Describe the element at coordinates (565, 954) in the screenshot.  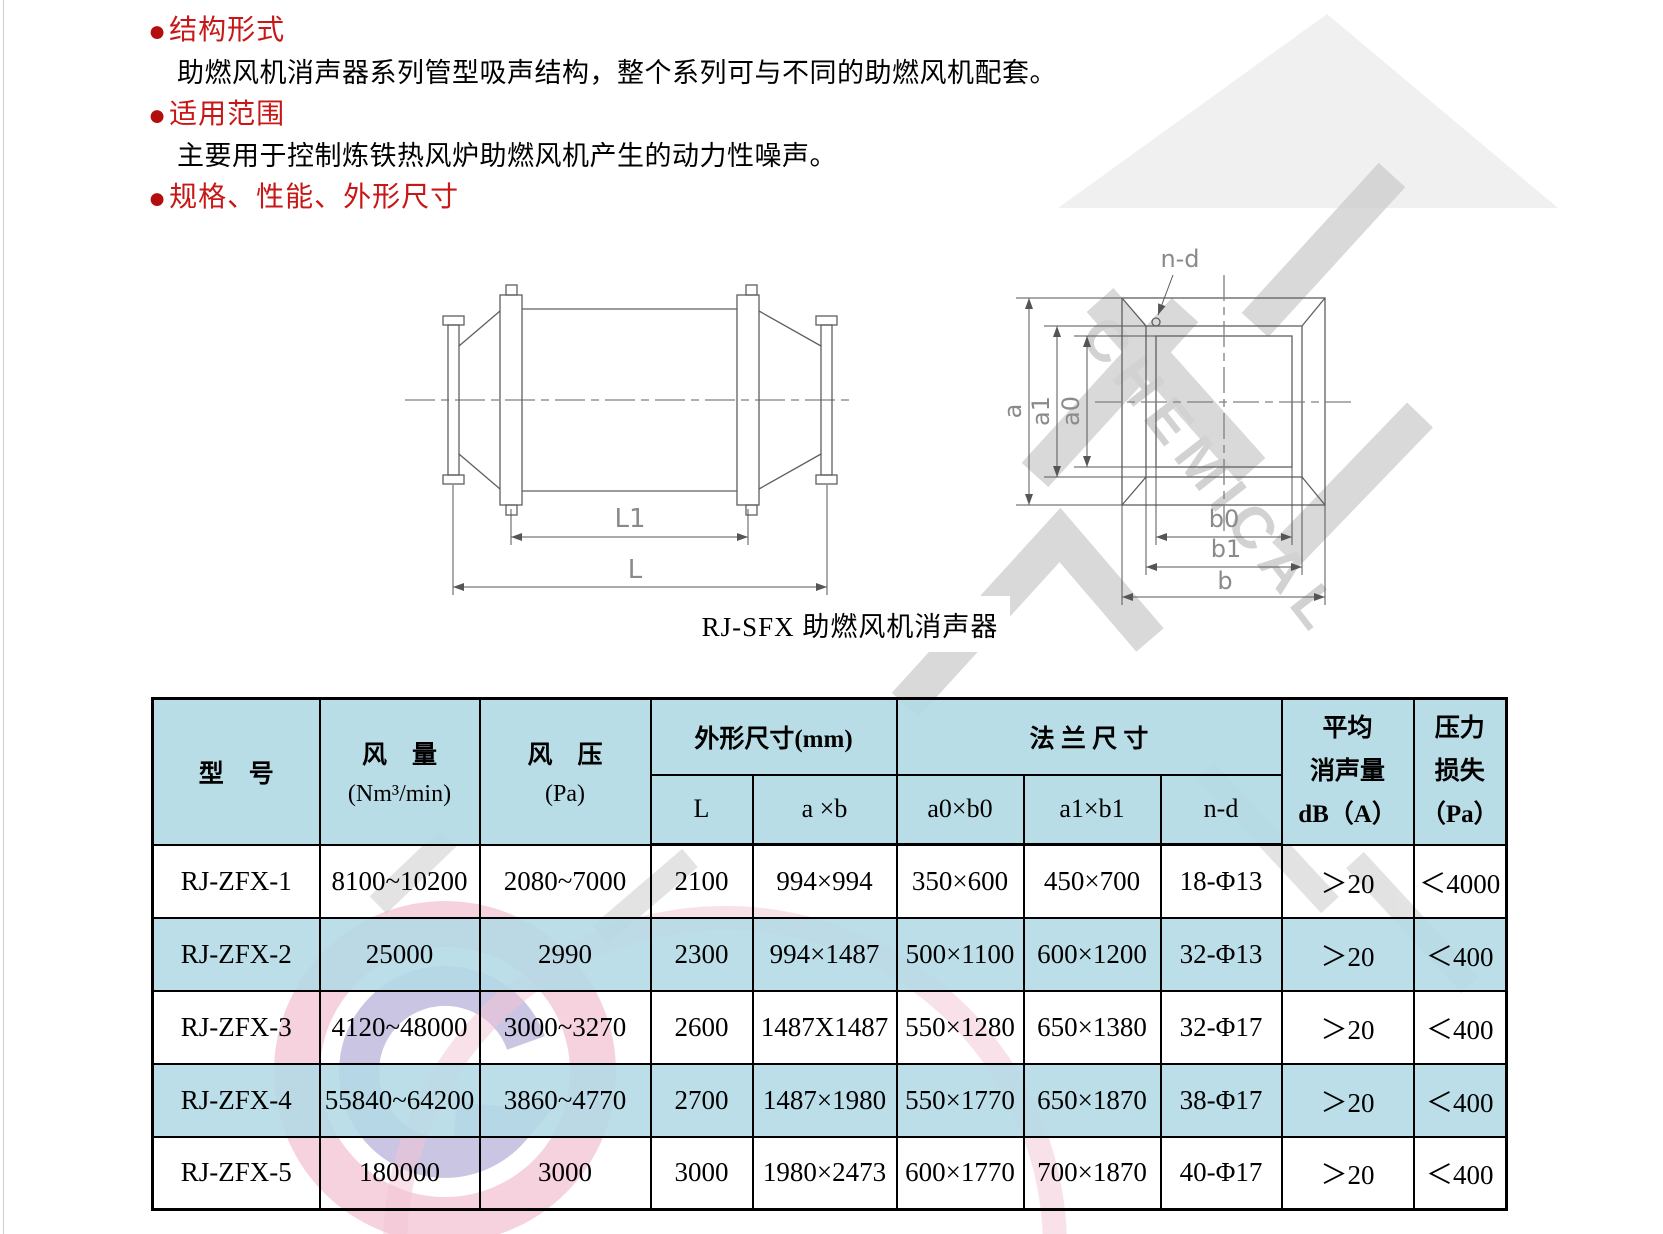
I see `table-cell: 2990` at that location.